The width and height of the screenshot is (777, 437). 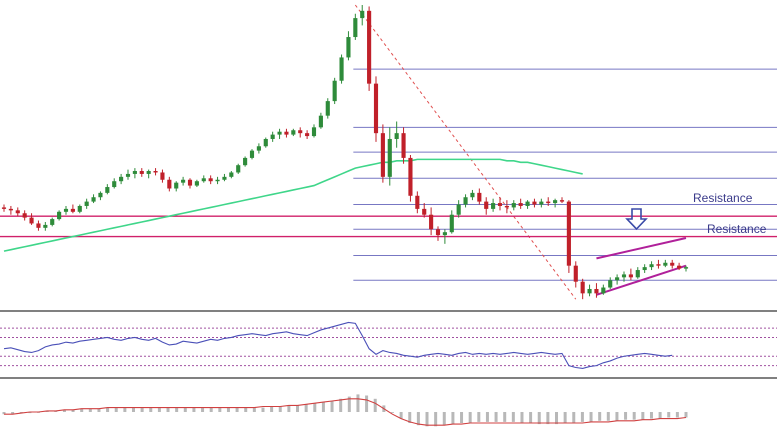 What do you see at coordinates (338, 345) in the screenshot?
I see `rsi-line` at bounding box center [338, 345].